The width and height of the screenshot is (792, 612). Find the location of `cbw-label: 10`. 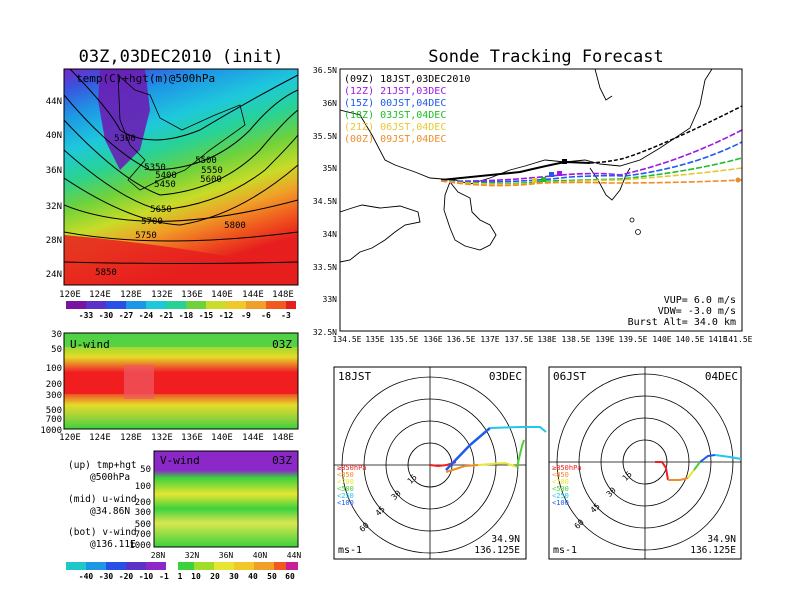

cbw-label: 10 is located at coordinates (196, 576).